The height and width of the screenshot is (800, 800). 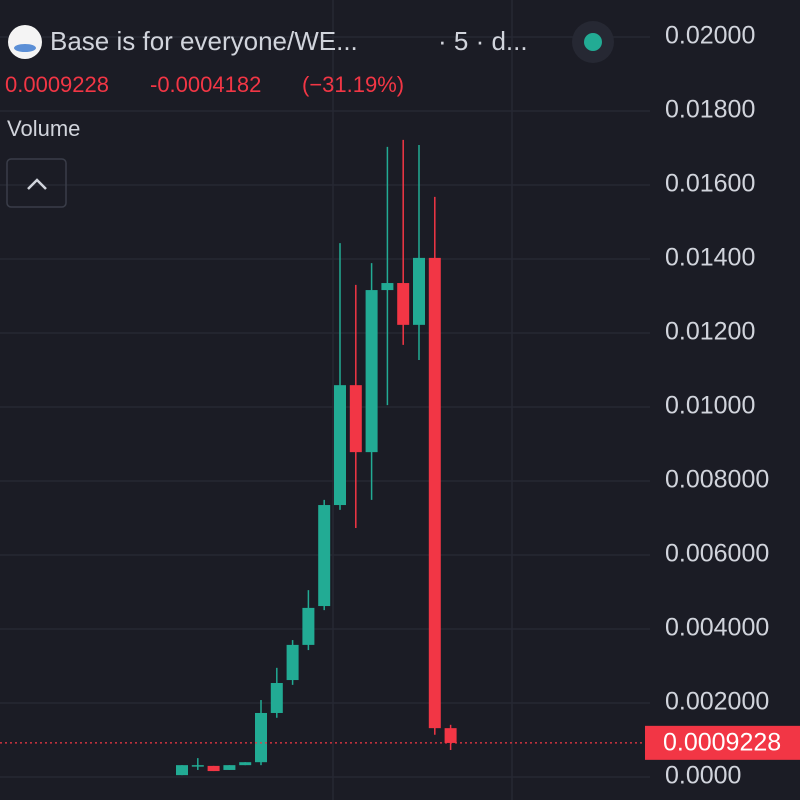 What do you see at coordinates (703, 776) in the screenshot?
I see `y-tick-label: 0.0000` at bounding box center [703, 776].